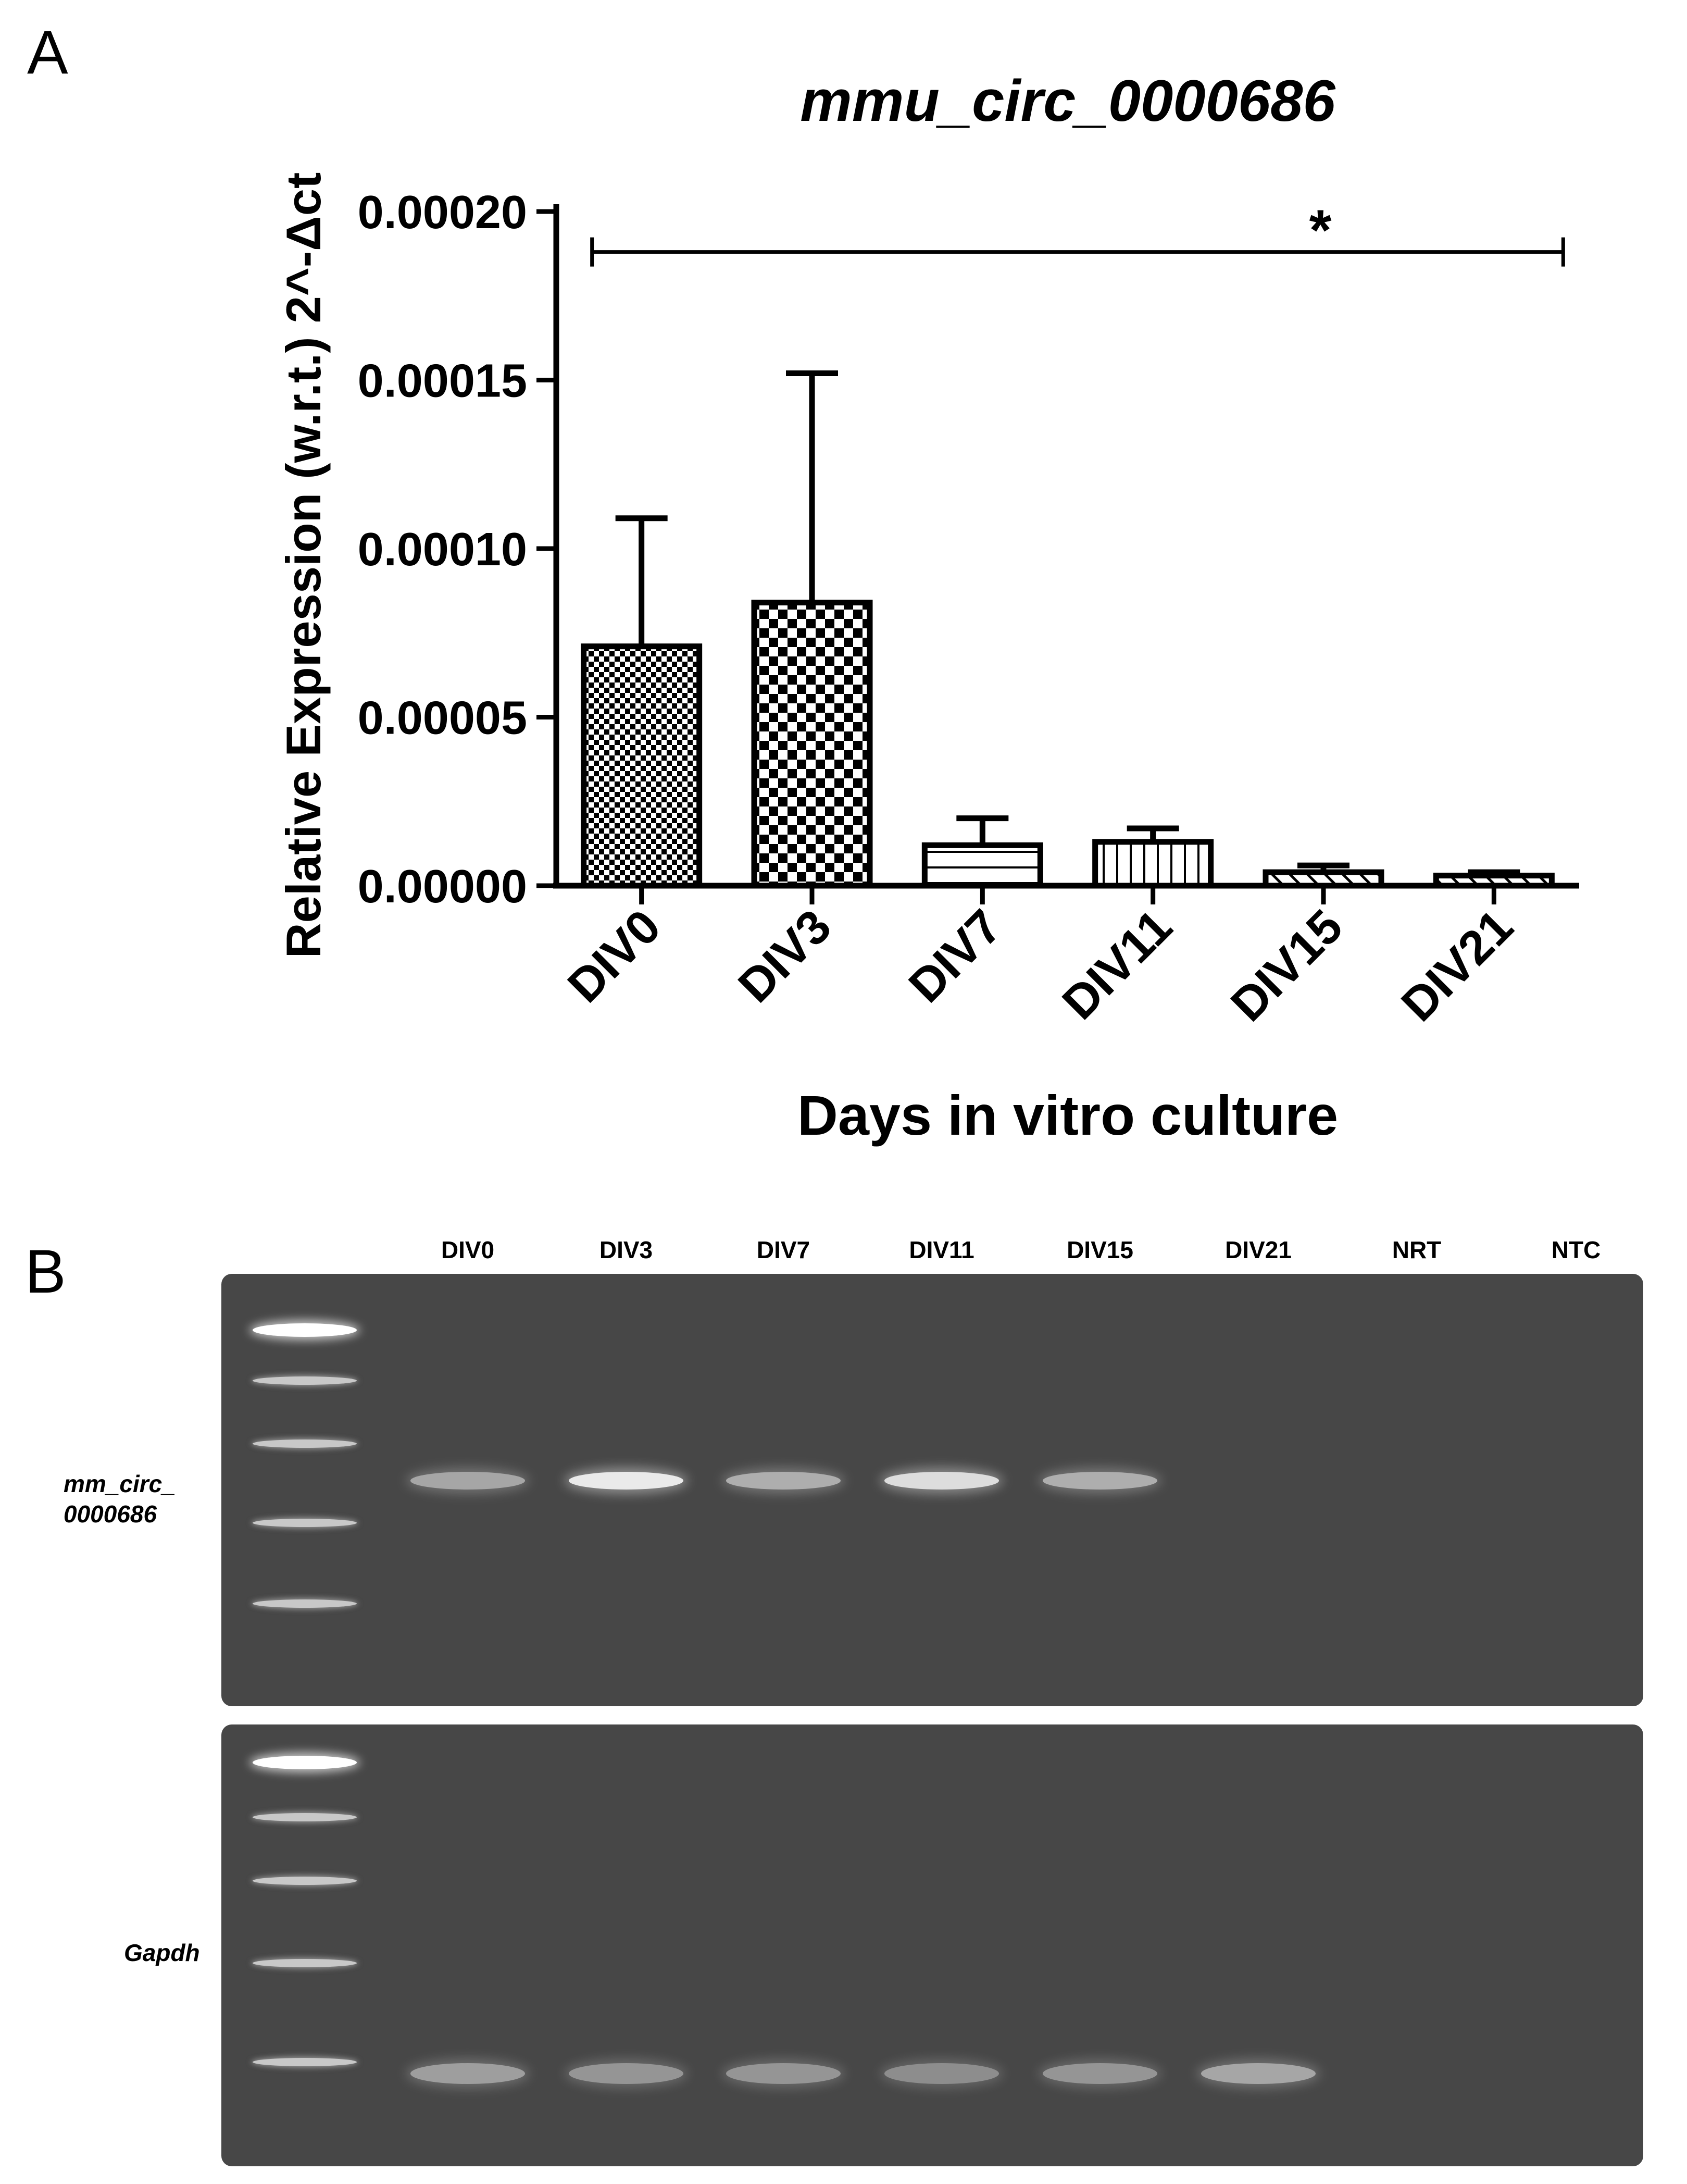 The width and height of the screenshot is (1687, 2184). What do you see at coordinates (468, 1249) in the screenshot?
I see `gel-lane-label: DIV0` at bounding box center [468, 1249].